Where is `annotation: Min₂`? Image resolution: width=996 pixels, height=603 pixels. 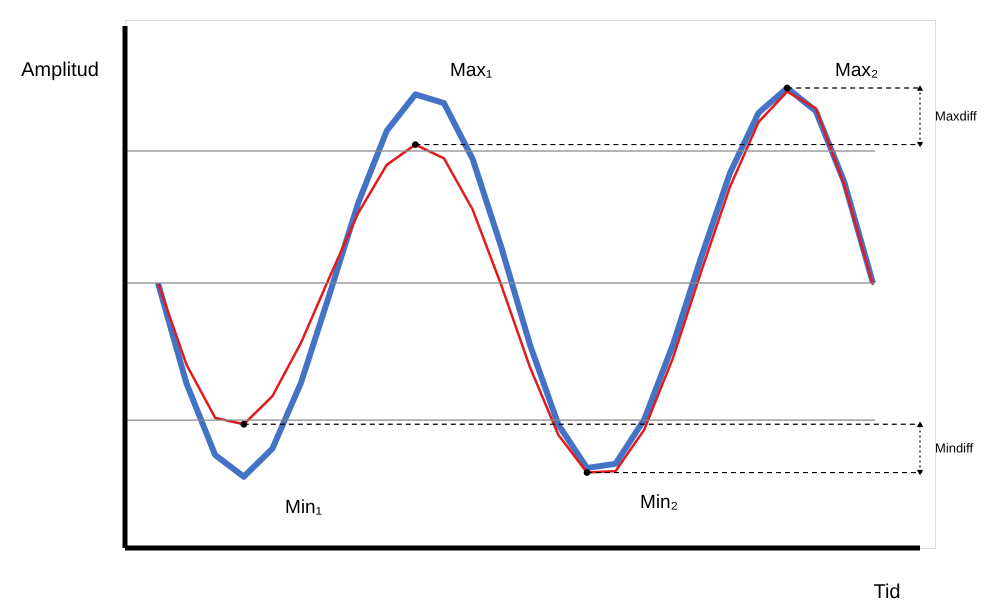 annotation: Min₂ is located at coordinates (659, 502).